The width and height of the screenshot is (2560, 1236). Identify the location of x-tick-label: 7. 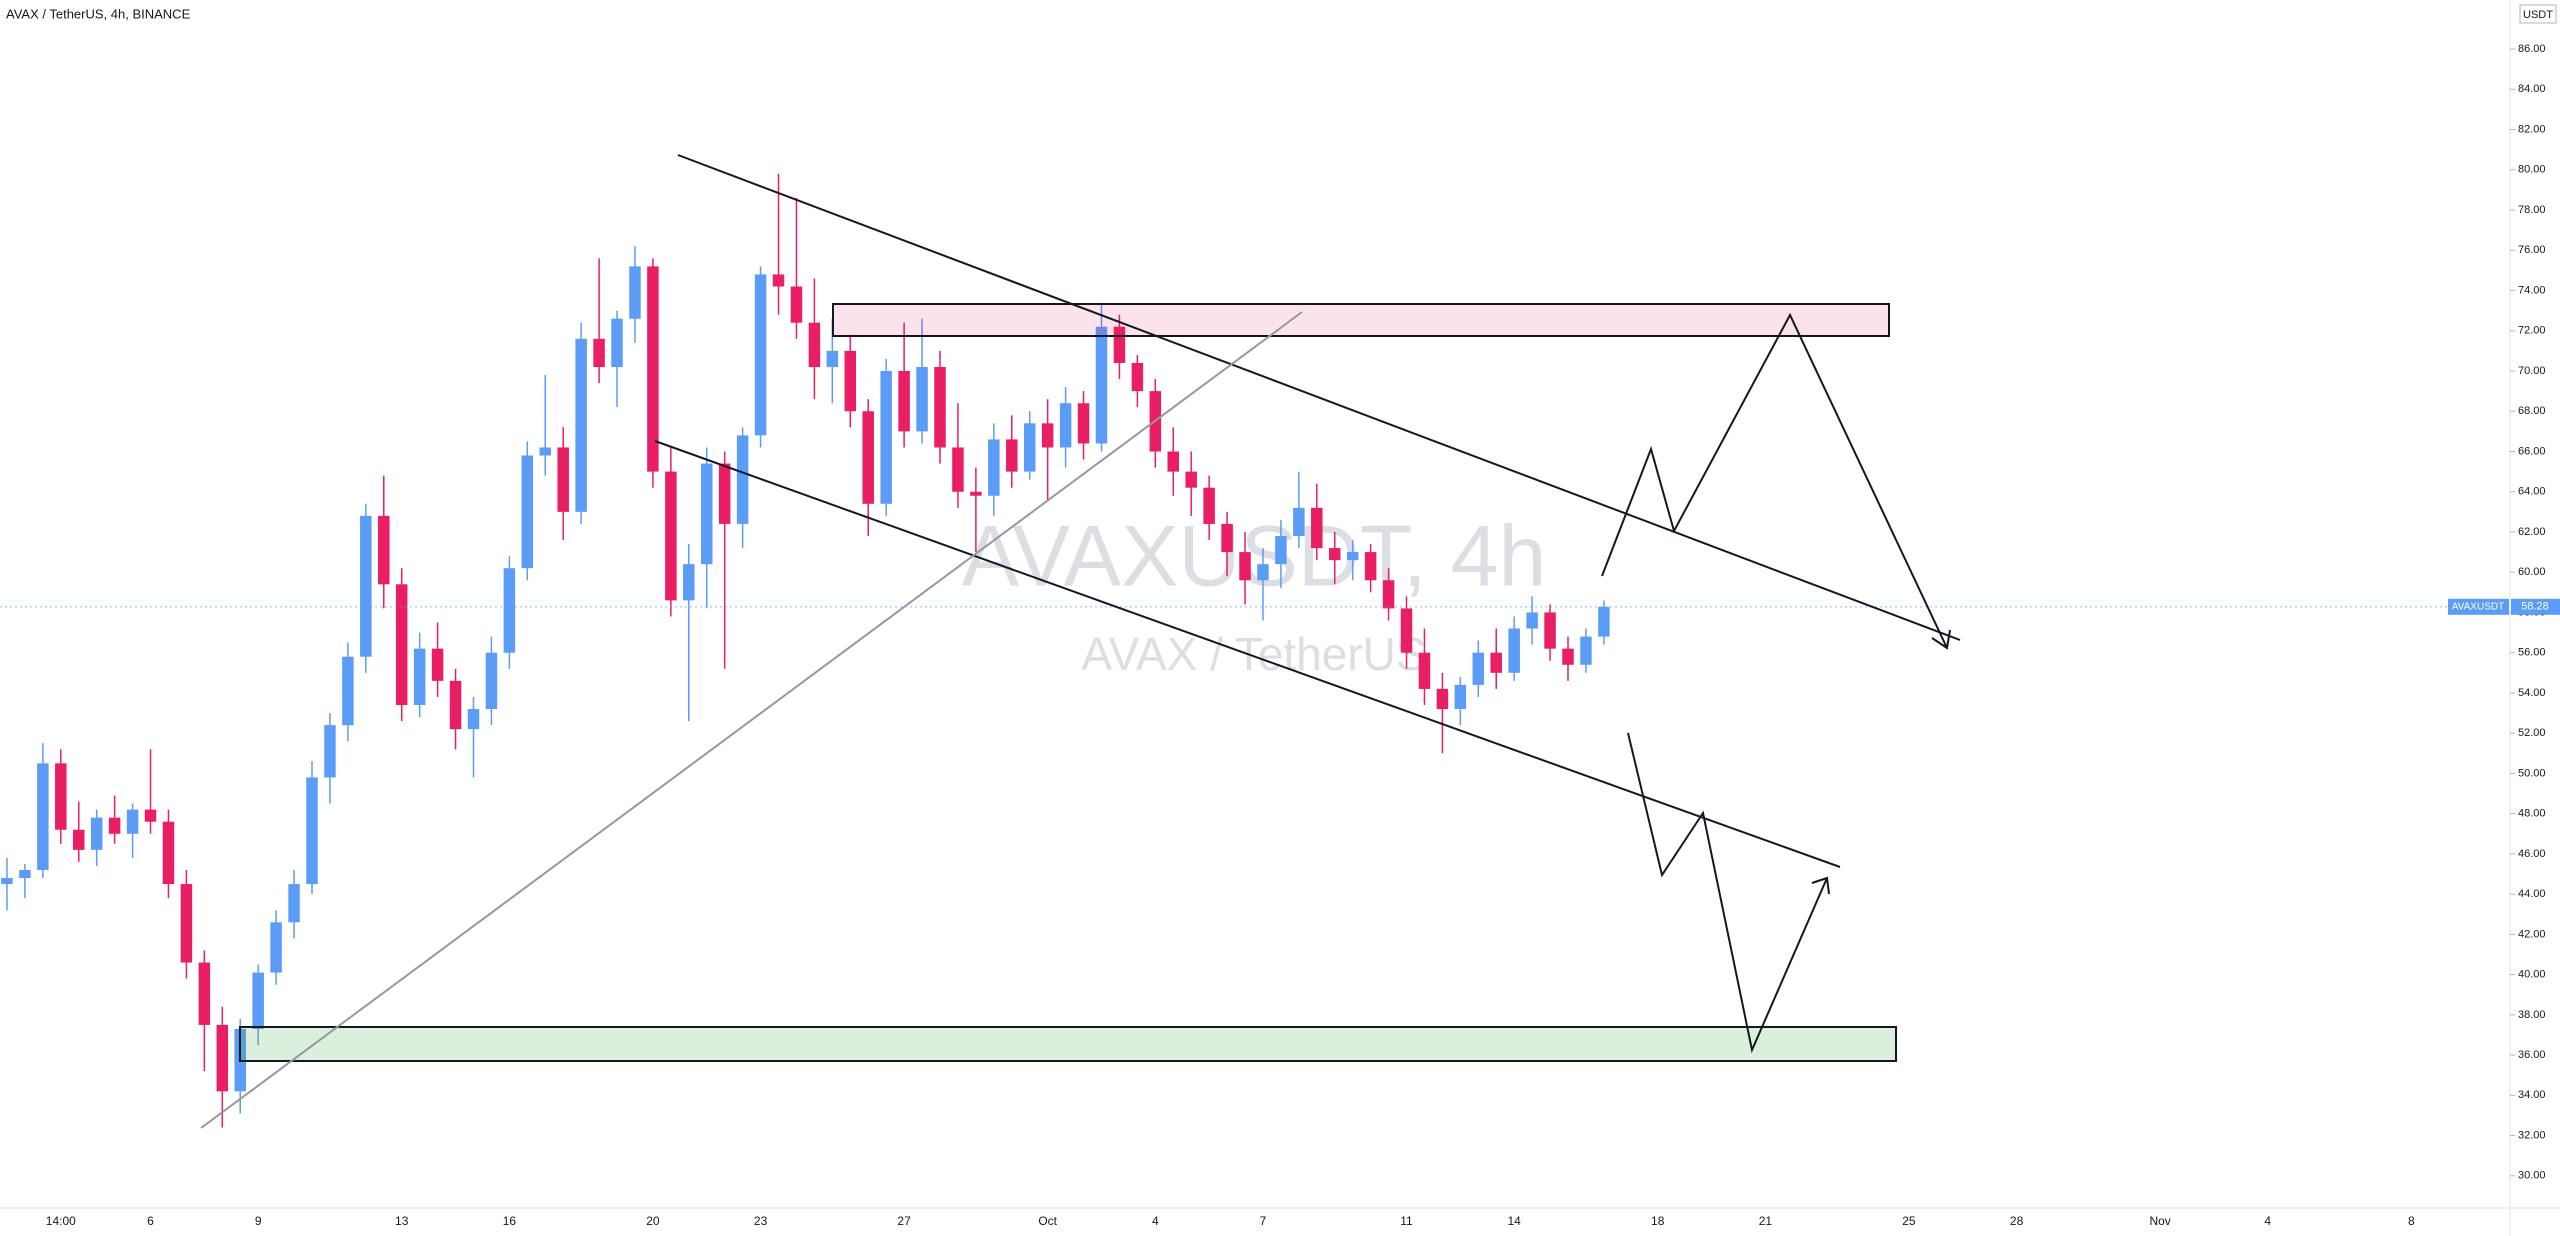
(1263, 1221).